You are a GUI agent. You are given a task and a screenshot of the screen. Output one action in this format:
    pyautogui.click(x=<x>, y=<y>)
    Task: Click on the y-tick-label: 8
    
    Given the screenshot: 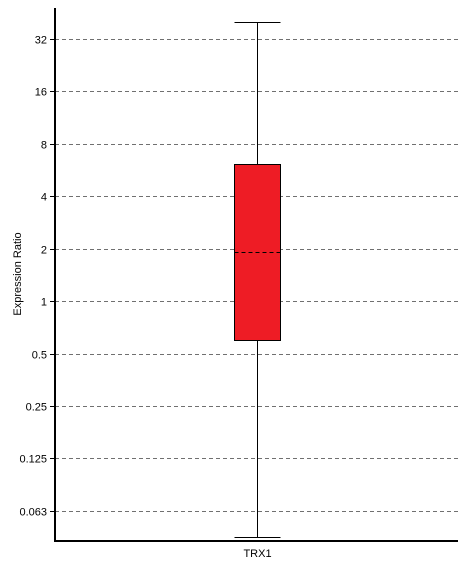 What is the action you would take?
    pyautogui.click(x=44, y=146)
    